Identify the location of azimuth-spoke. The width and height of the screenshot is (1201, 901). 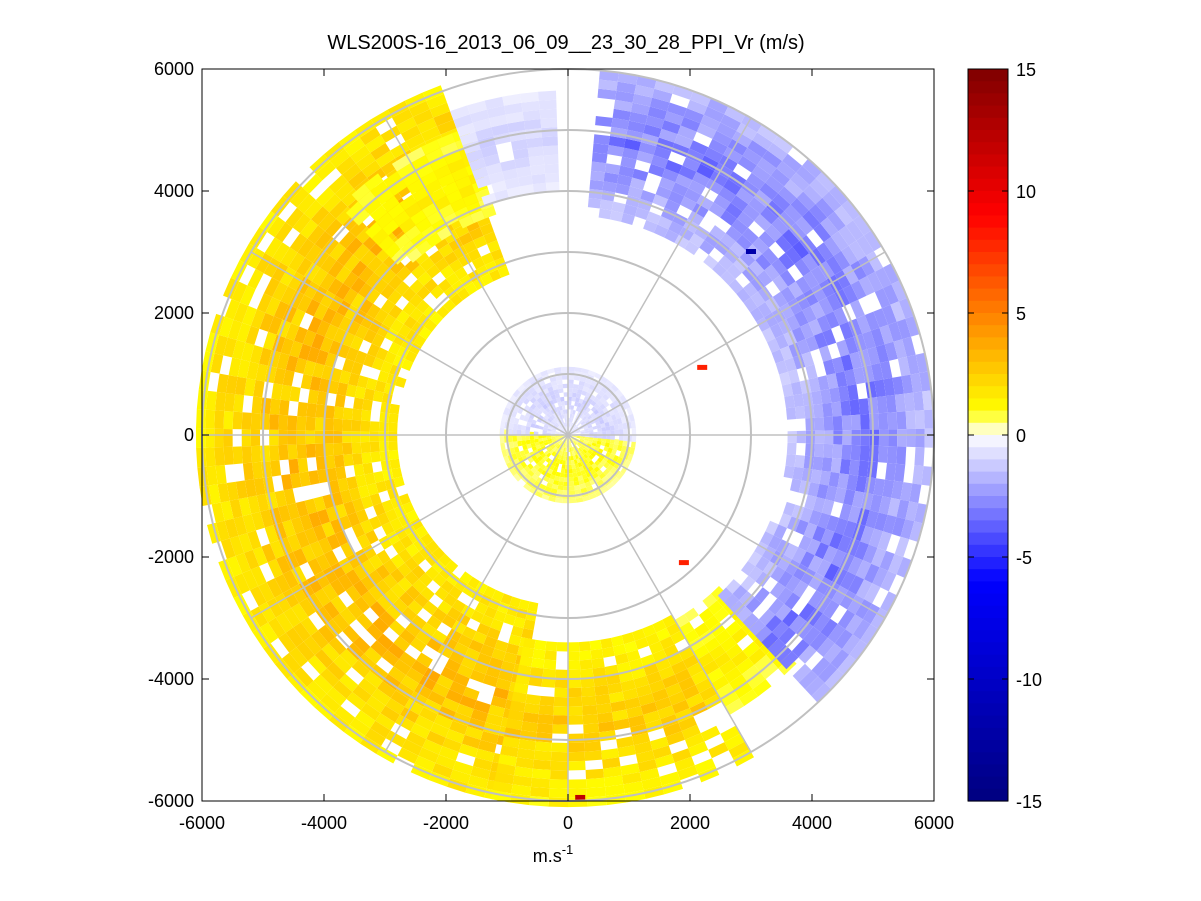
(409, 526).